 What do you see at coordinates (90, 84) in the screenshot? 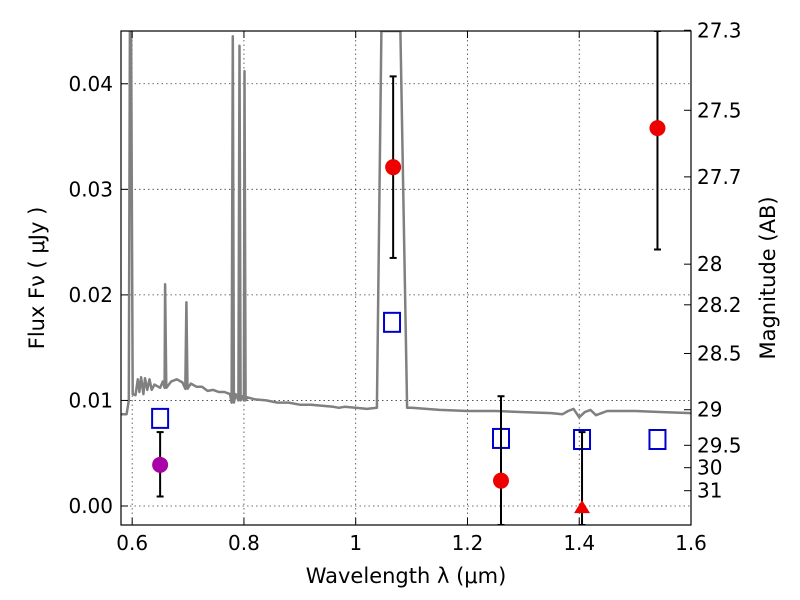
I see `y-tick-label: 0.04` at bounding box center [90, 84].